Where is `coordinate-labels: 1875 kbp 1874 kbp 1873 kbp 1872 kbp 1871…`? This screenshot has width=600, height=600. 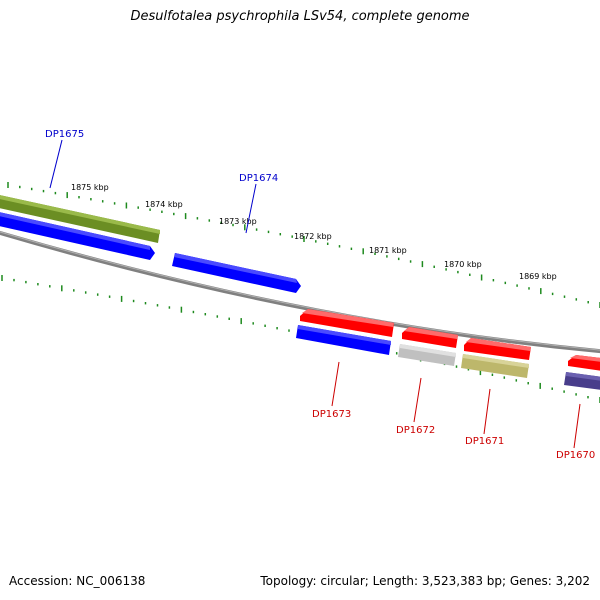 coordinate-labels: 1875 kbp 1874 kbp 1873 kbp 1872 kbp 1871… is located at coordinates (314, 232).